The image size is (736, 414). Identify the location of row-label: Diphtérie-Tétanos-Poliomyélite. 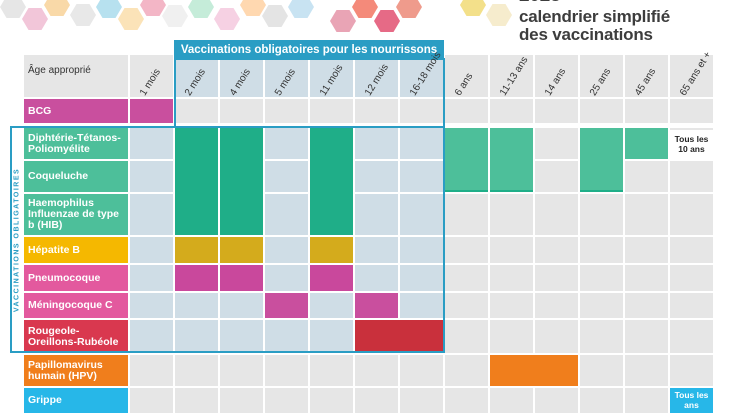
(76, 143).